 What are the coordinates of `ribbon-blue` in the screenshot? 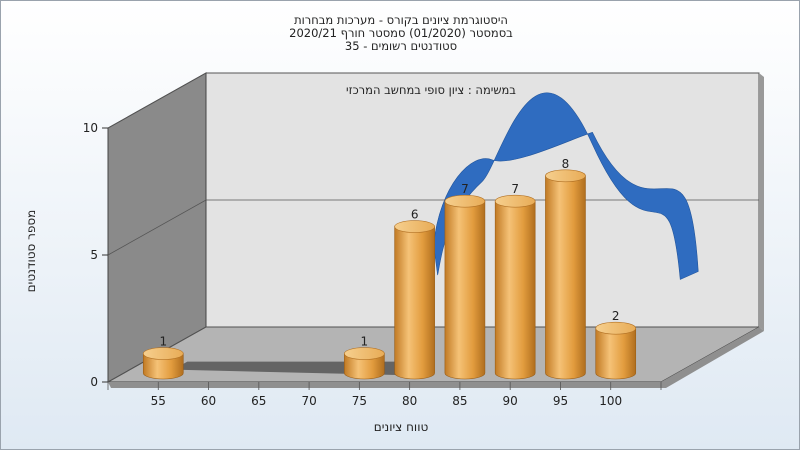 It's located at (566, 186).